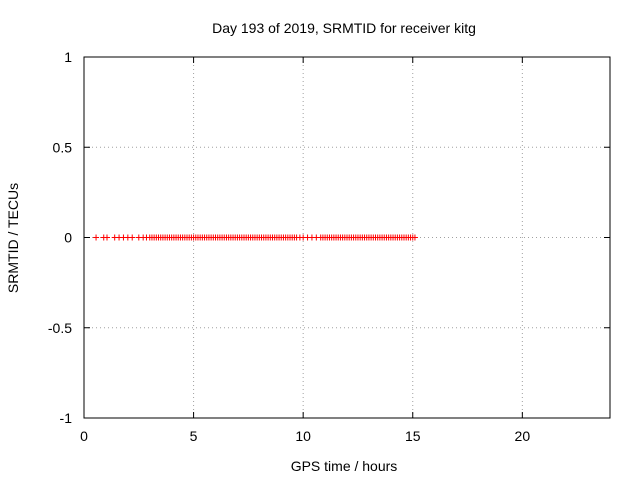 The image size is (640, 480). I want to click on y-tick-label: 0, so click(68, 238).